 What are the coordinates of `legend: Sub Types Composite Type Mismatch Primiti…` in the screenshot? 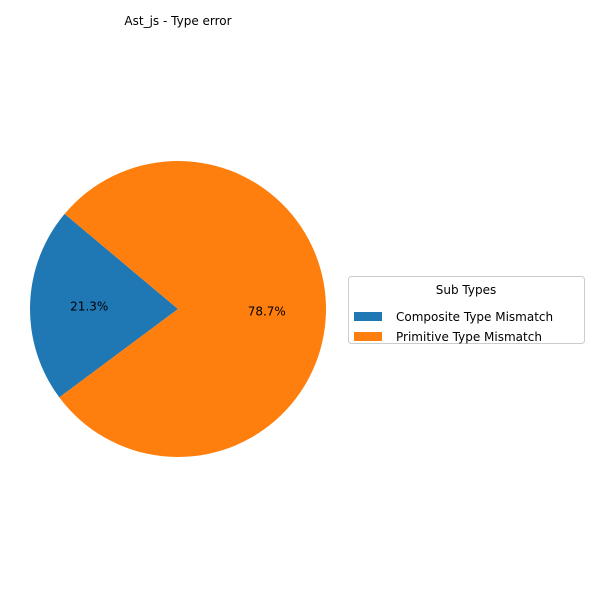 It's located at (466, 310).